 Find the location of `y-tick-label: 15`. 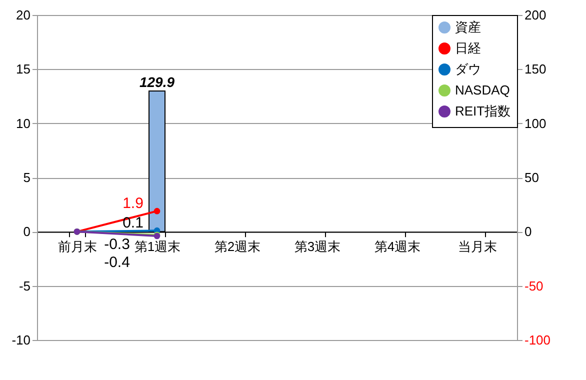

y-tick-label: 15 is located at coordinates (23, 69).